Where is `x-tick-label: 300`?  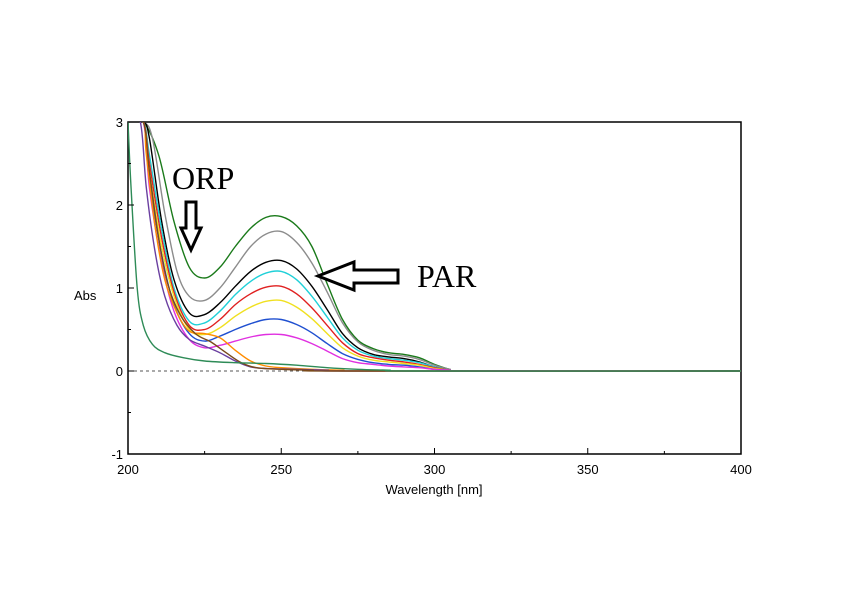 x-tick-label: 300 is located at coordinates (435, 469).